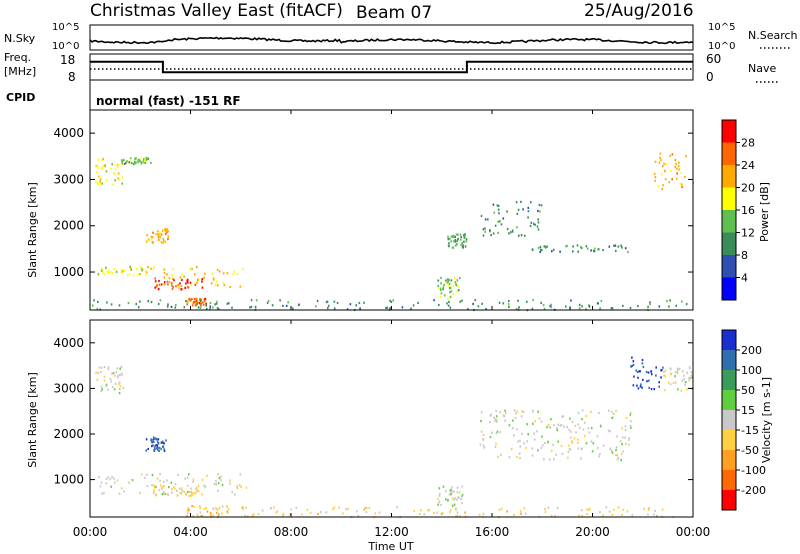  What do you see at coordinates (748, 210) in the screenshot?
I see `colorbar-tick-label: 16` at bounding box center [748, 210].